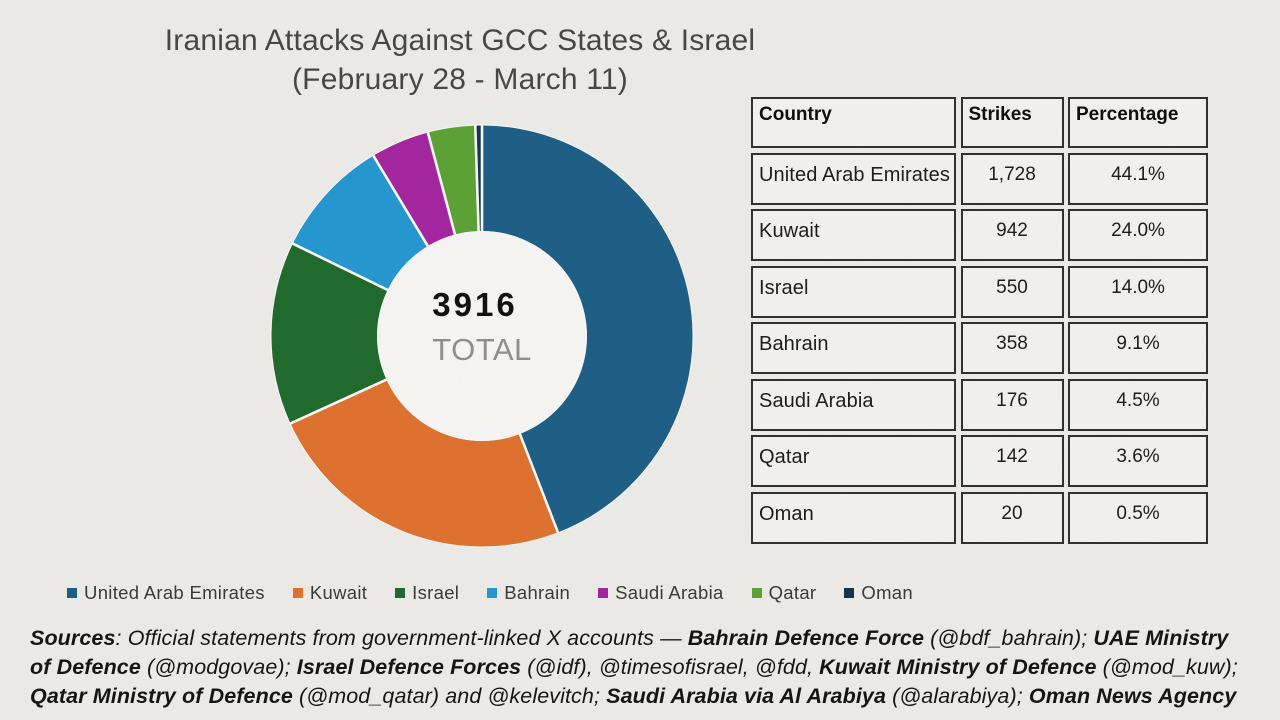 The height and width of the screenshot is (720, 1280). I want to click on table-cell-strikes: 1,728, so click(1012, 178).